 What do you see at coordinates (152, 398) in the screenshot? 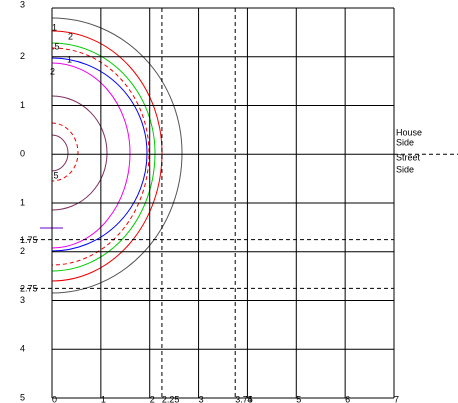
I see `x-tick-label: 2` at bounding box center [152, 398].